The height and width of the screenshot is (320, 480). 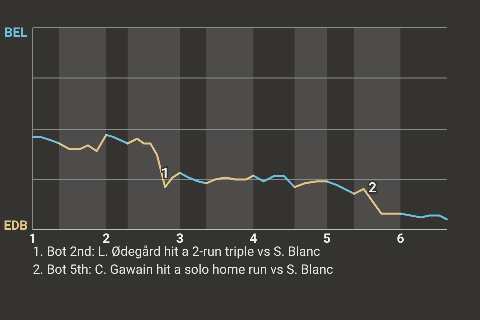 What do you see at coordinates (16, 33) in the screenshot?
I see `text: BEL` at bounding box center [16, 33].